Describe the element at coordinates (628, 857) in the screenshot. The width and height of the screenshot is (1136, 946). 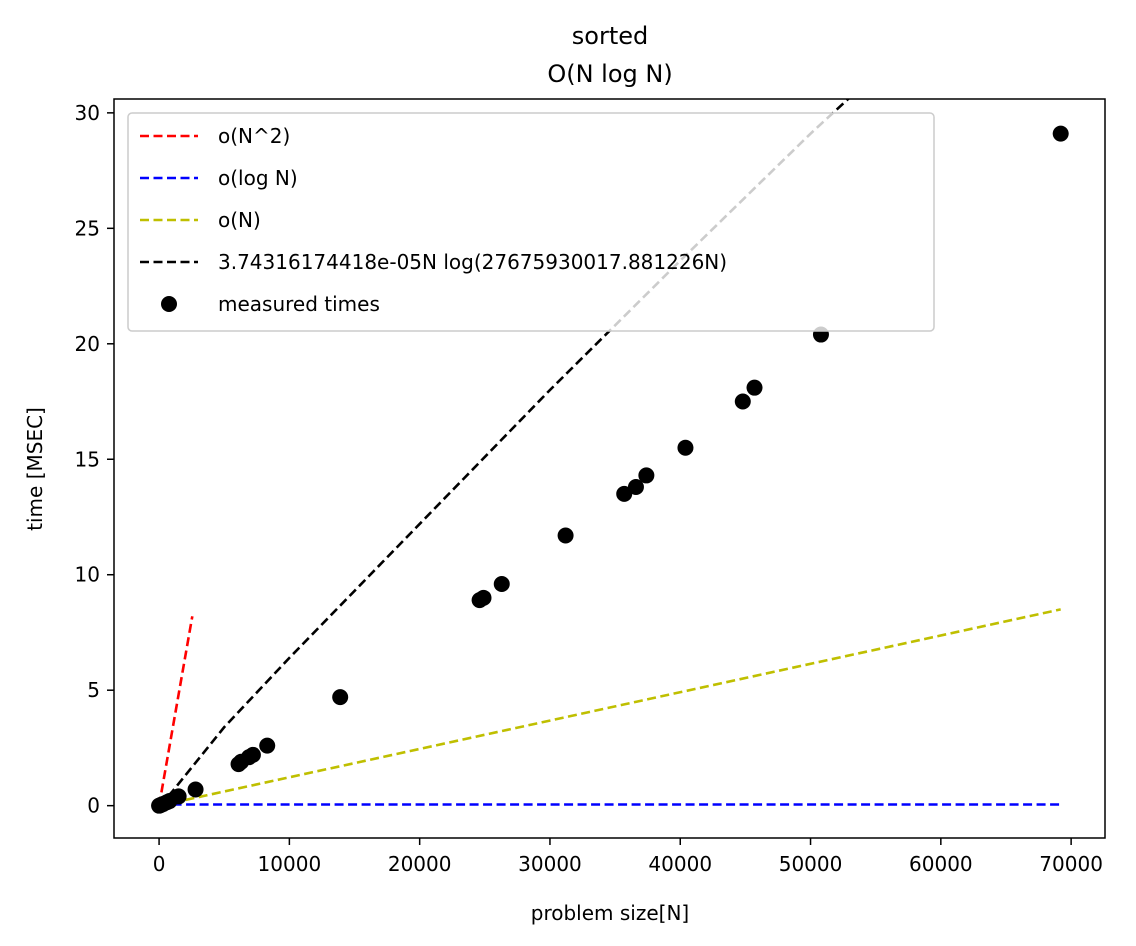
I see `x-axis-ticks: 0 10000 20000 30000 40000 50000 60000 70000` at that location.